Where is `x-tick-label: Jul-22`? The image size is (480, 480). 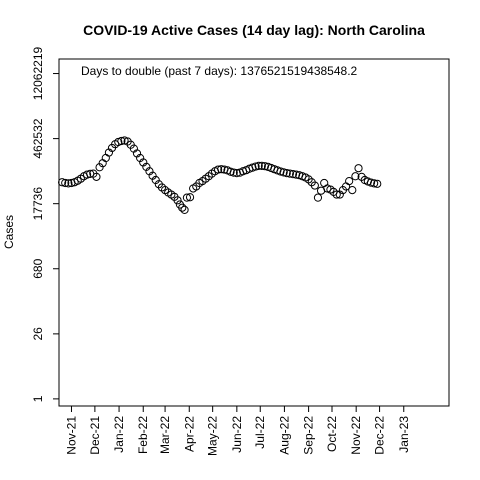
x-tick-label: Jul-22 is located at coordinates (260, 432).